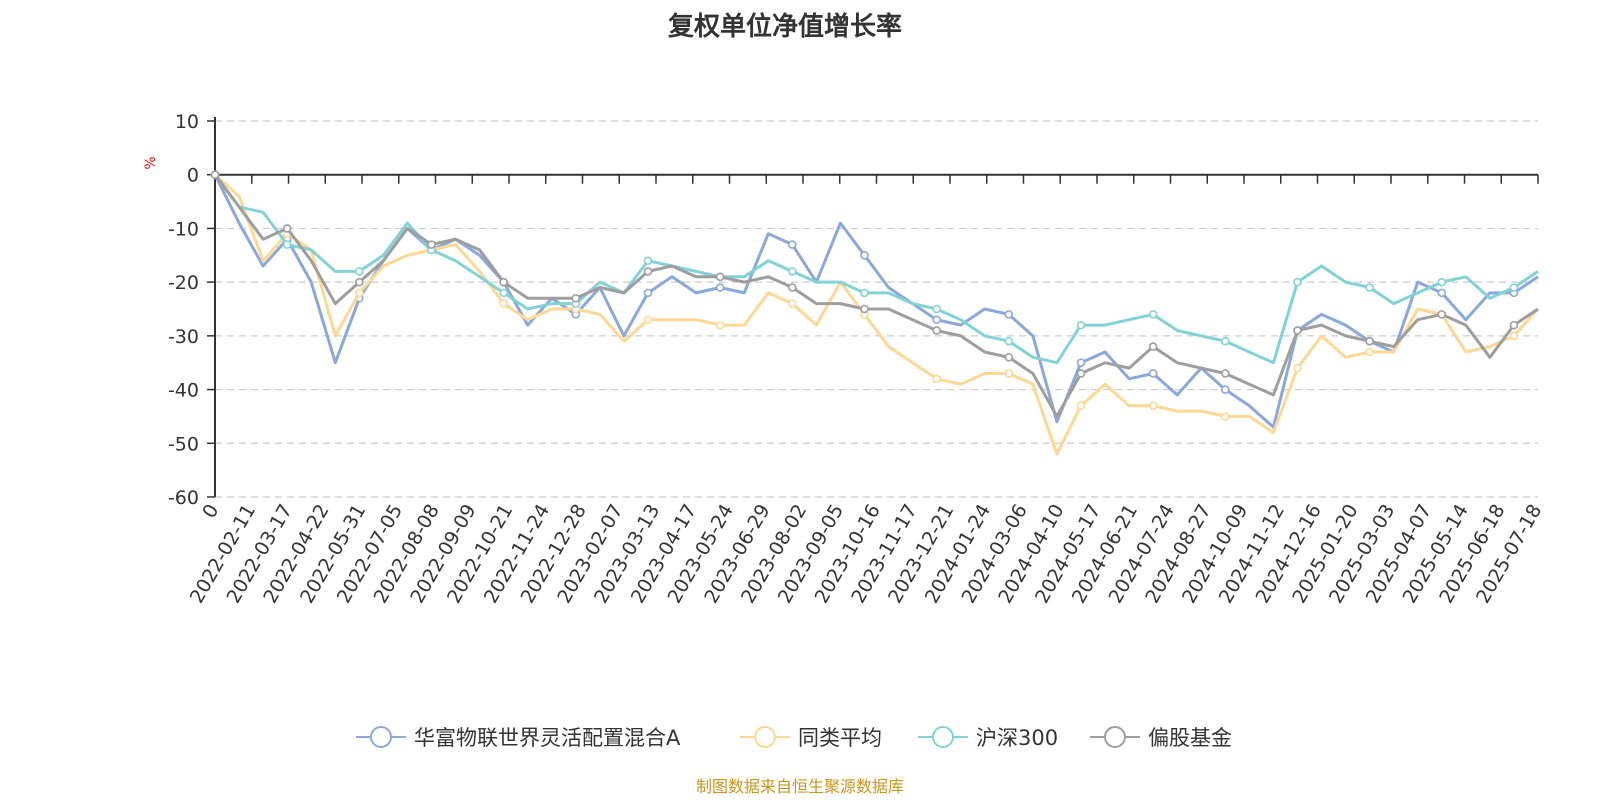  I want to click on legend-item: 同类平均, so click(811, 738).